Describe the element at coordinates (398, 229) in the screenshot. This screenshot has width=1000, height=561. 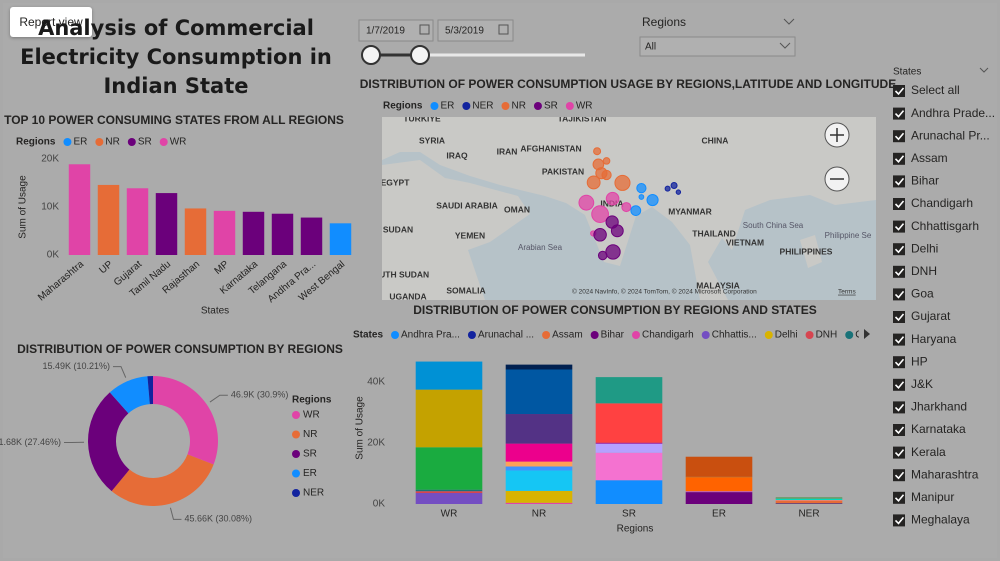
I see `map-place: SUDAN` at that location.